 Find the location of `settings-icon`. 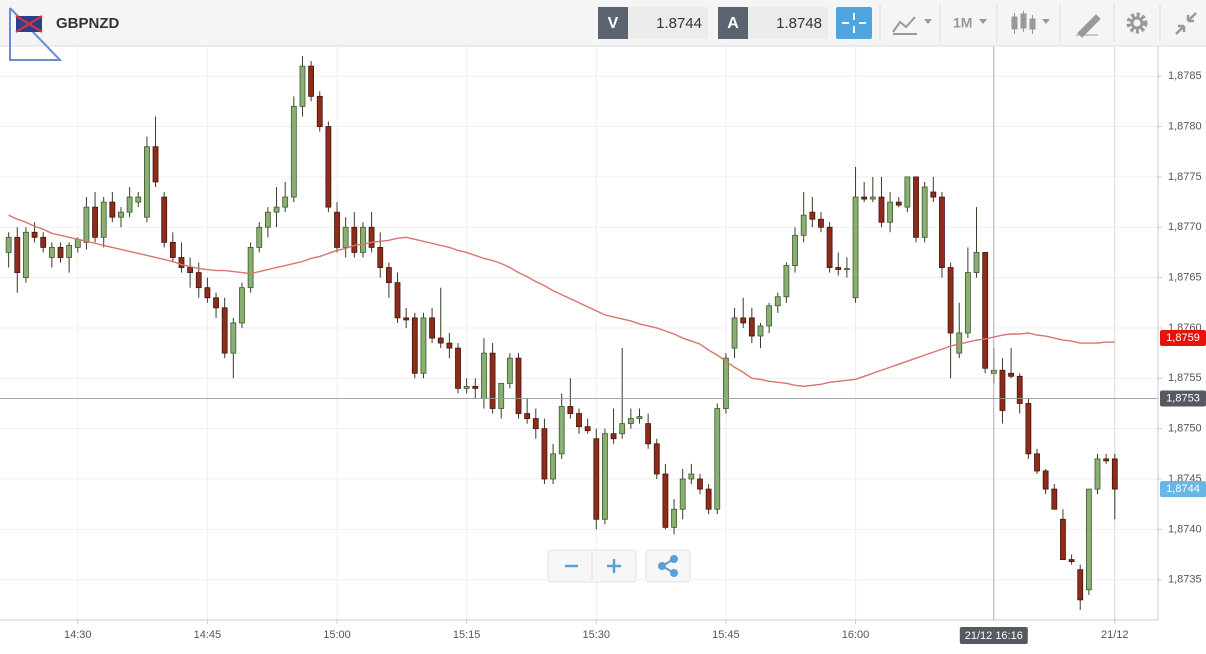

settings-icon is located at coordinates (1137, 23).